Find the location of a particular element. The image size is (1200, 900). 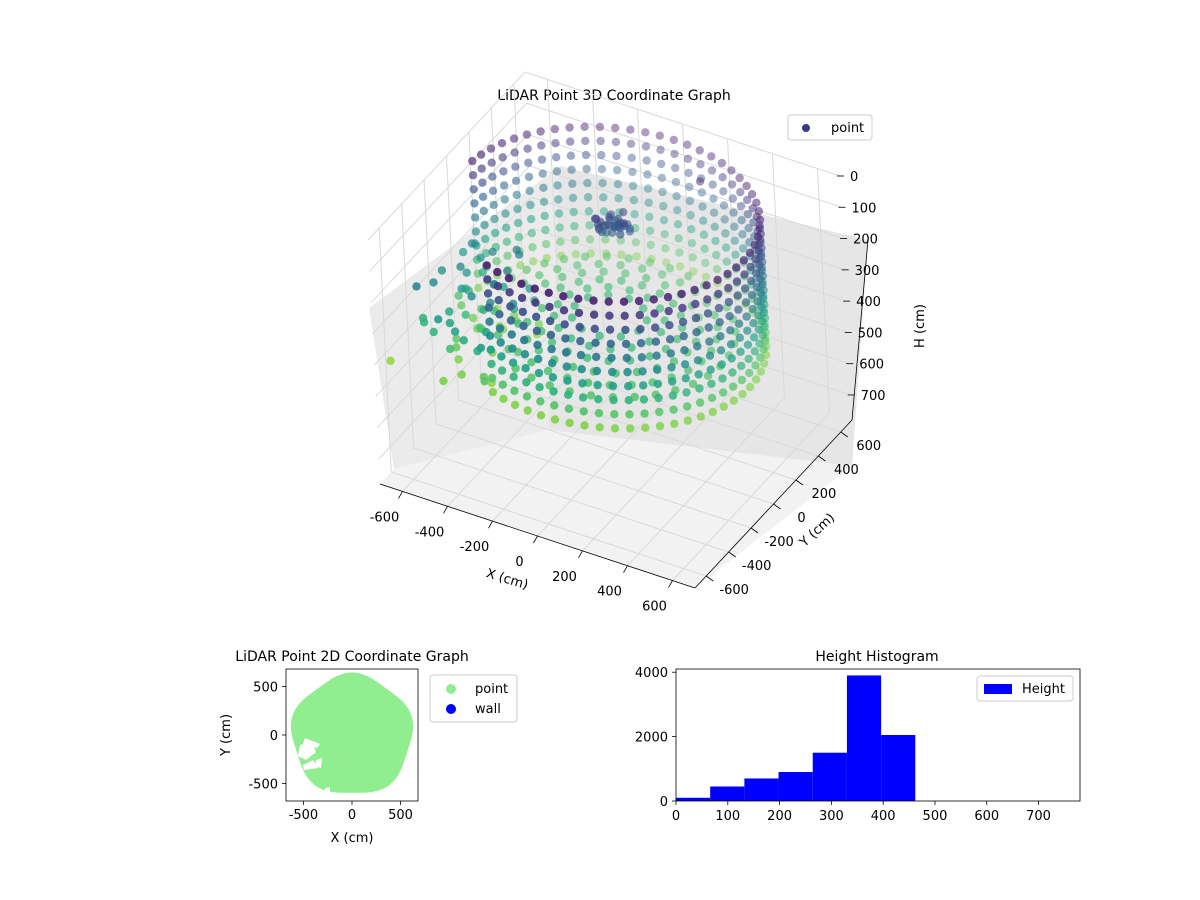

point-cloud is located at coordinates (578, 277).